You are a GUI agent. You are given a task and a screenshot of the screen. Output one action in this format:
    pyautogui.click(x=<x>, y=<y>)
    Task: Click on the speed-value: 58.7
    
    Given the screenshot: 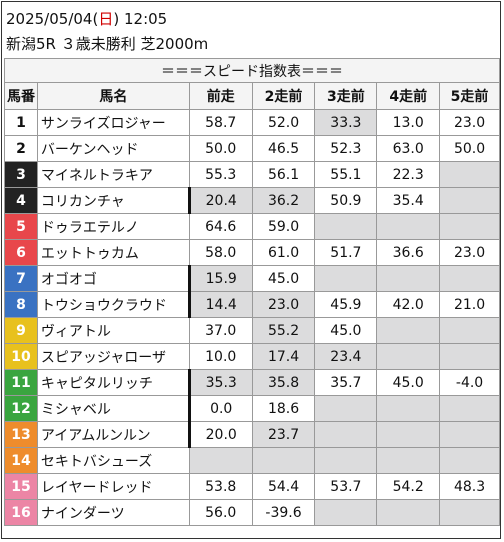 What is the action you would take?
    pyautogui.click(x=220, y=122)
    